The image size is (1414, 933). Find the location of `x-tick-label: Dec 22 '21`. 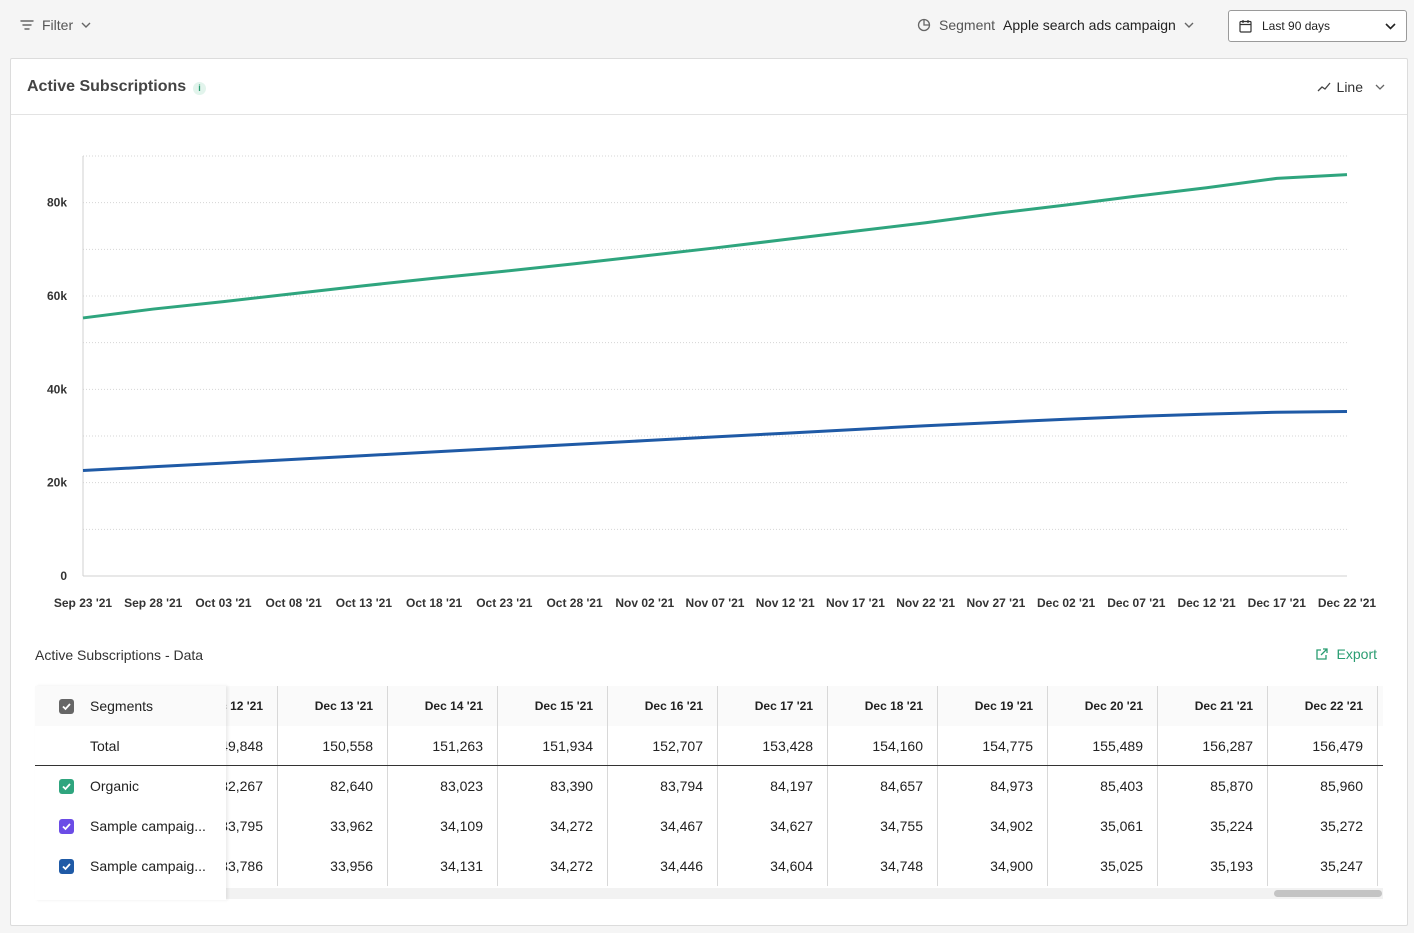

x-tick-label: Dec 22 '21 is located at coordinates (1347, 603).